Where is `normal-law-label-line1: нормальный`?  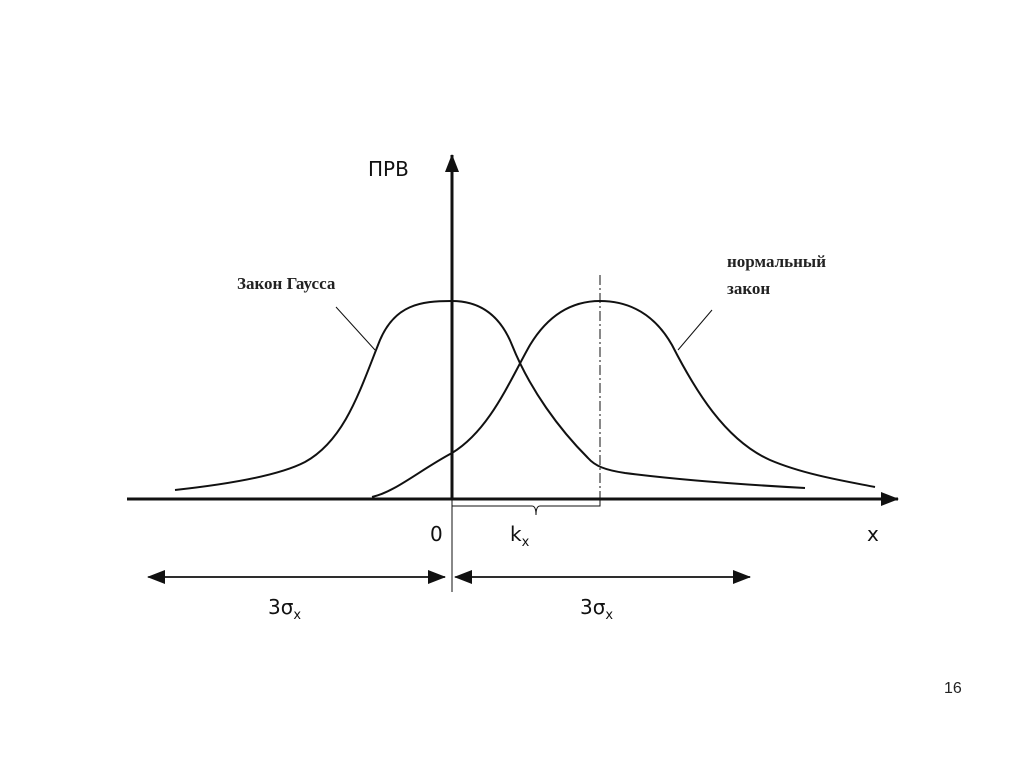
normal-law-label-line1: нормальный is located at coordinates (776, 261).